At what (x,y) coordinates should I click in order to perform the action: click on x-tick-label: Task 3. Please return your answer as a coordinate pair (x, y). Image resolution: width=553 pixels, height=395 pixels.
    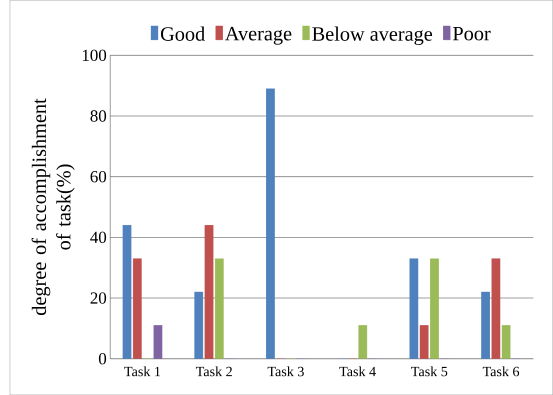
    Looking at the image, I should click on (286, 371).